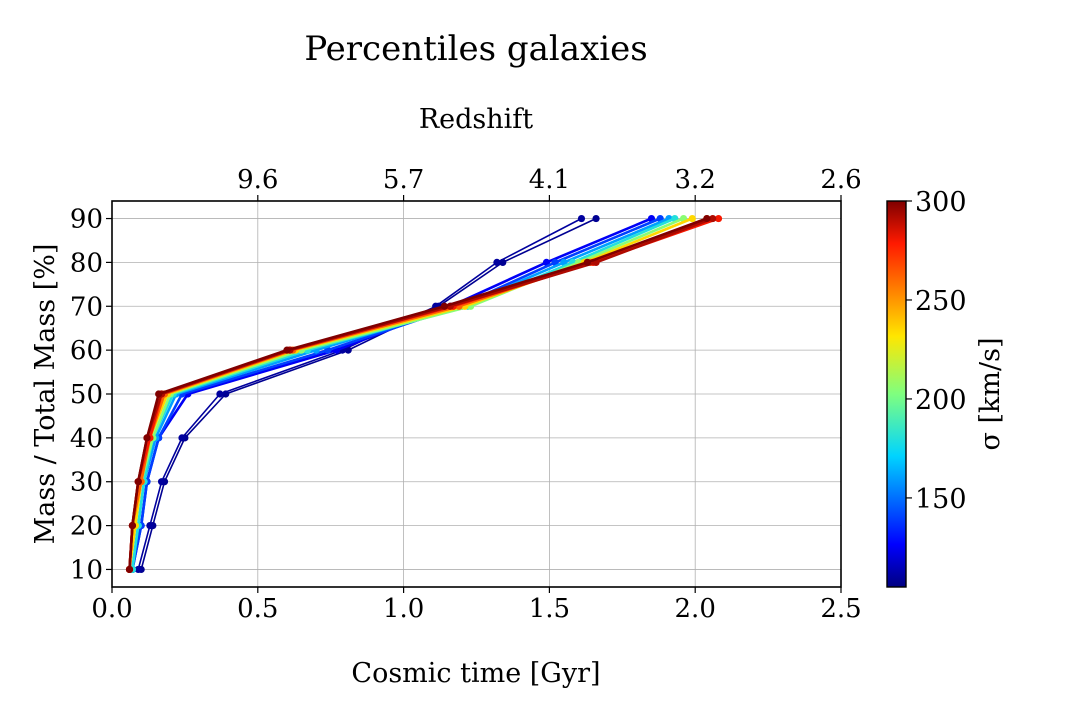 Image resolution: width=1080 pixels, height=720 pixels. What do you see at coordinates (990, 394) in the screenshot?
I see `colorbar-label: σ [km/s]` at bounding box center [990, 394].